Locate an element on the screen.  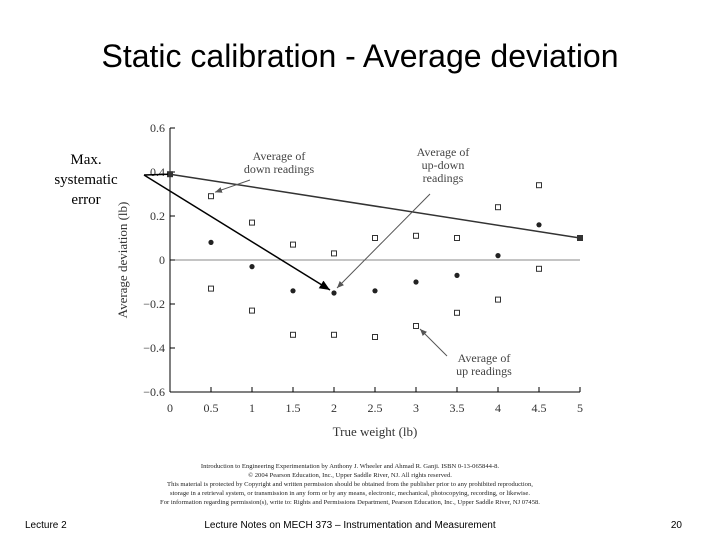
y-tick-label: 0.6 is located at coordinates (157, 128).